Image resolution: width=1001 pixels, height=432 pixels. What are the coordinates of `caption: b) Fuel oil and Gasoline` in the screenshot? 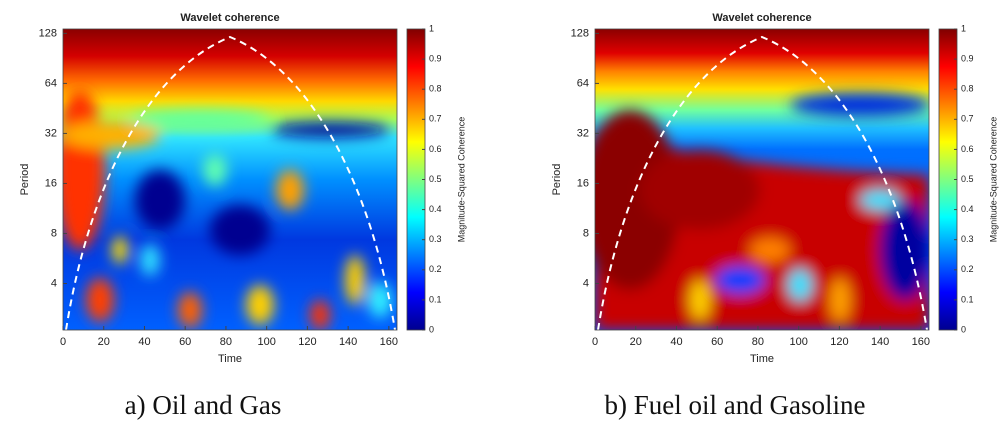 It's located at (735, 405).